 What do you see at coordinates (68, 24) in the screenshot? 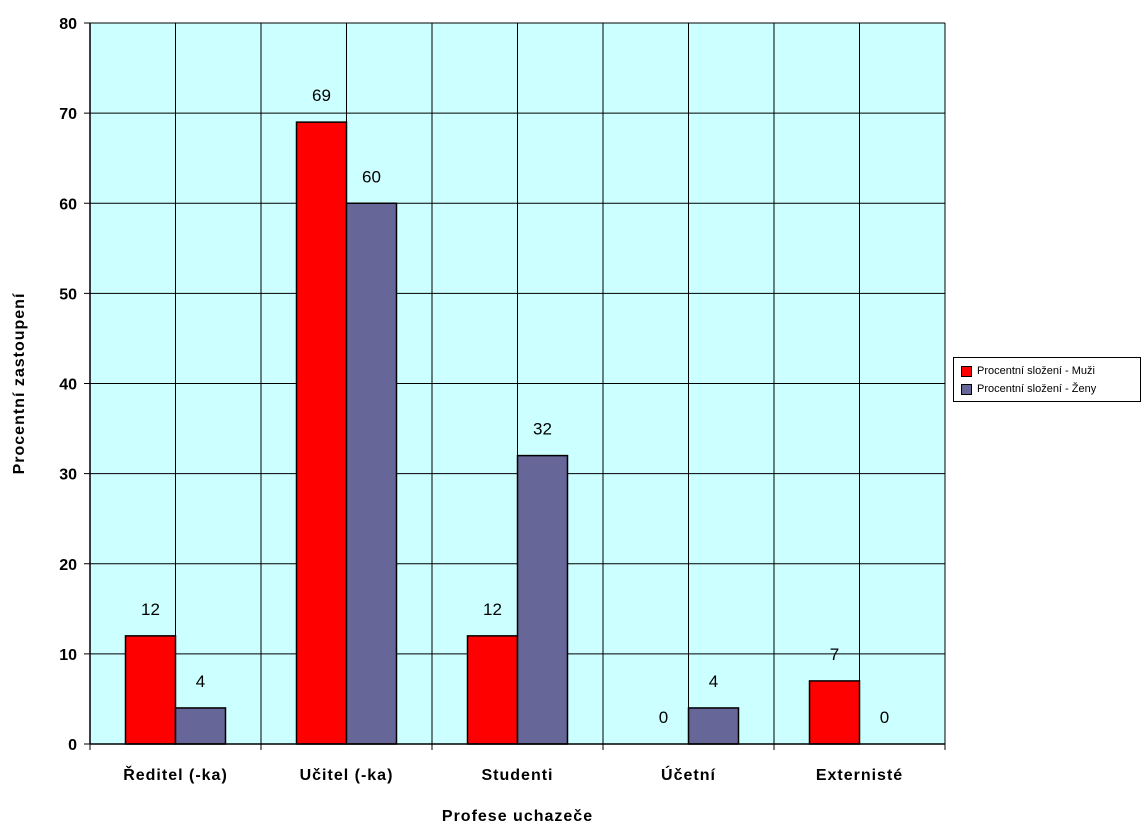
I see `y-tick-label-8: 80` at bounding box center [68, 24].